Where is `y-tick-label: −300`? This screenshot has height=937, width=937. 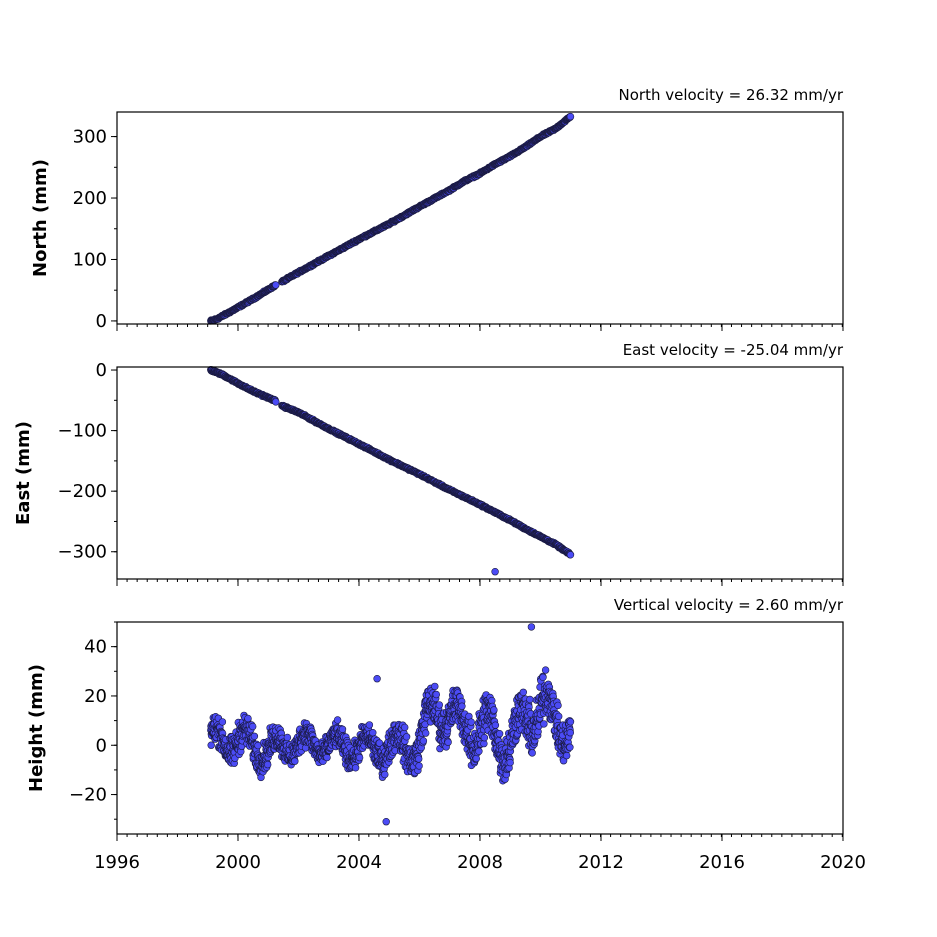 y-tick-label: −300 is located at coordinates (82, 552).